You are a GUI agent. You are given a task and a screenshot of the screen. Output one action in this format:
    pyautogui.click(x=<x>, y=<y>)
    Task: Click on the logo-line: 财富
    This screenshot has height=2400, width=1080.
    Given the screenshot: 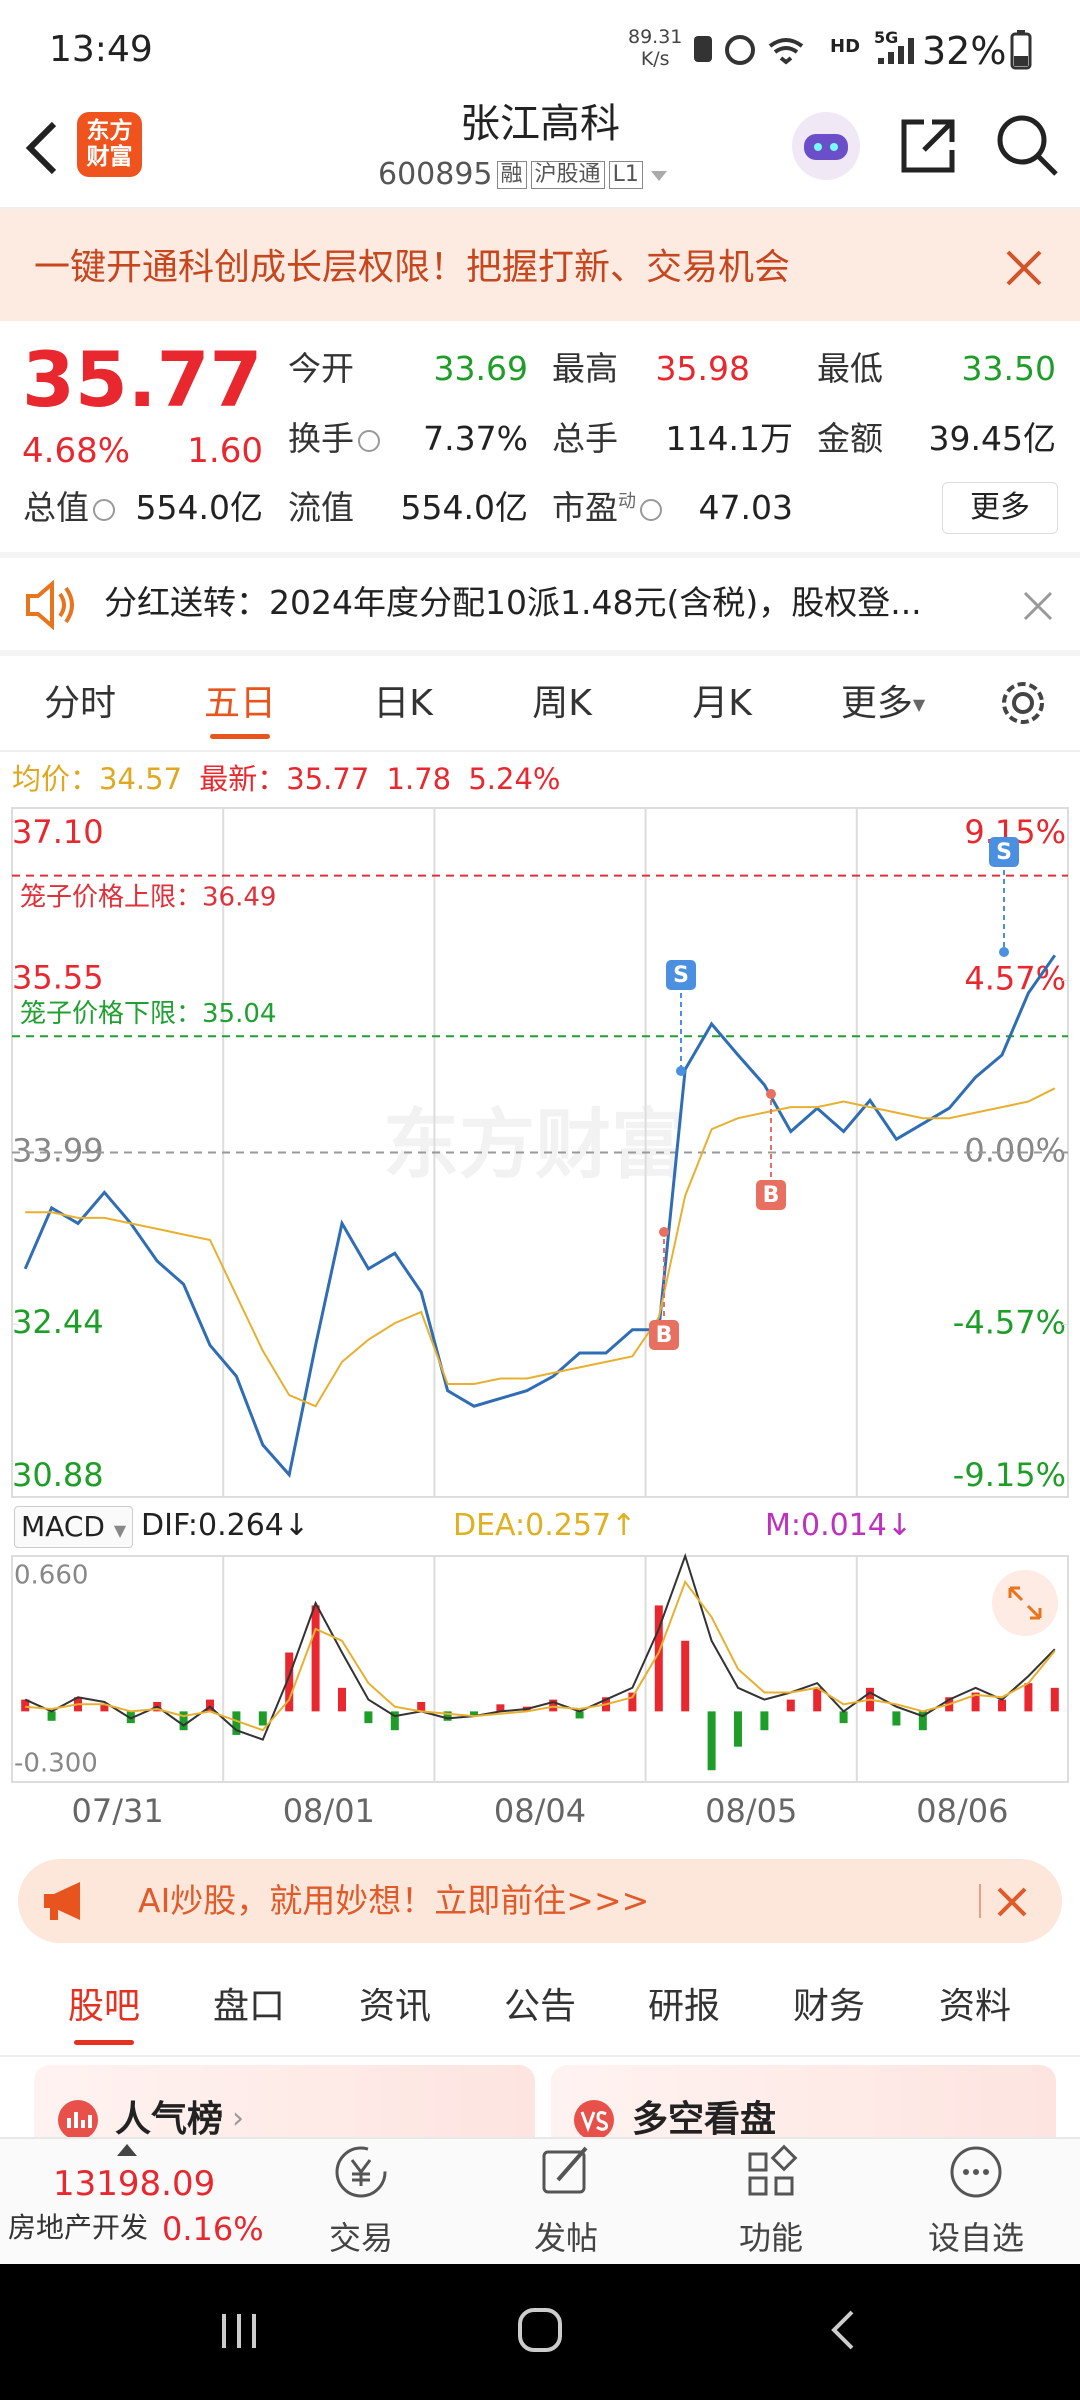 What is the action you would take?
    pyautogui.click(x=109, y=157)
    